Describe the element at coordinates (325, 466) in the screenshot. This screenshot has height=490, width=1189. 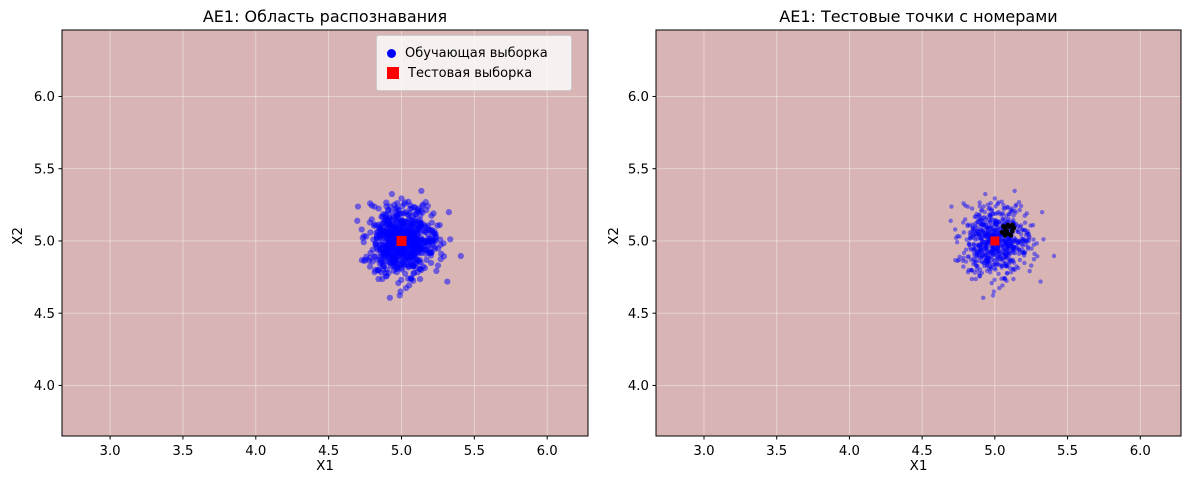
I see `x-axis-label-left: X1` at that location.